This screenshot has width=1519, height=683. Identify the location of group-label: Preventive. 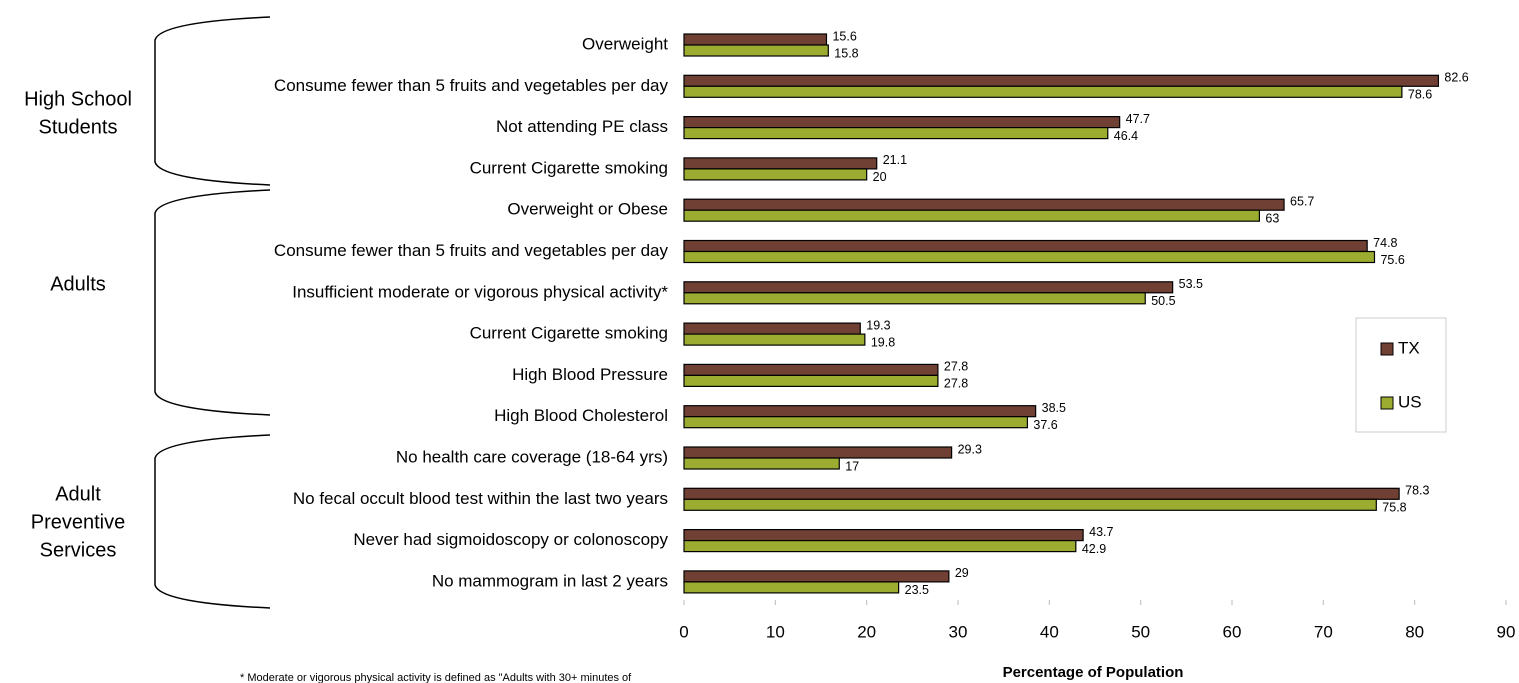
(78, 522).